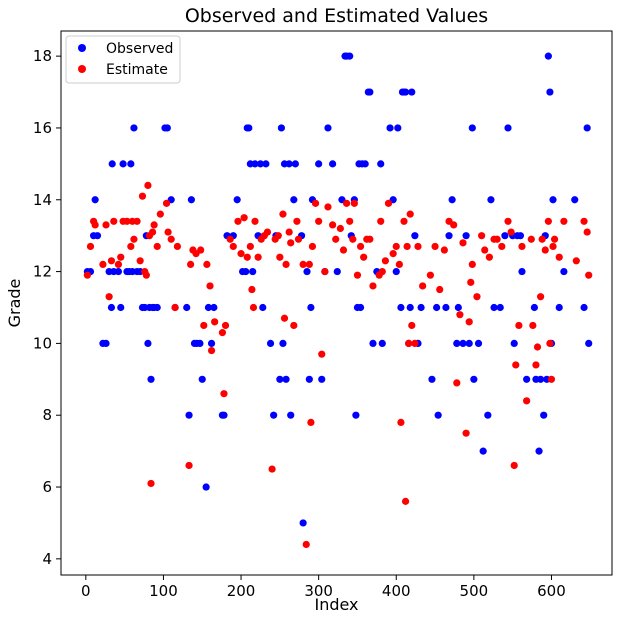  I want to click on x-tick-label: 100, so click(163, 591).